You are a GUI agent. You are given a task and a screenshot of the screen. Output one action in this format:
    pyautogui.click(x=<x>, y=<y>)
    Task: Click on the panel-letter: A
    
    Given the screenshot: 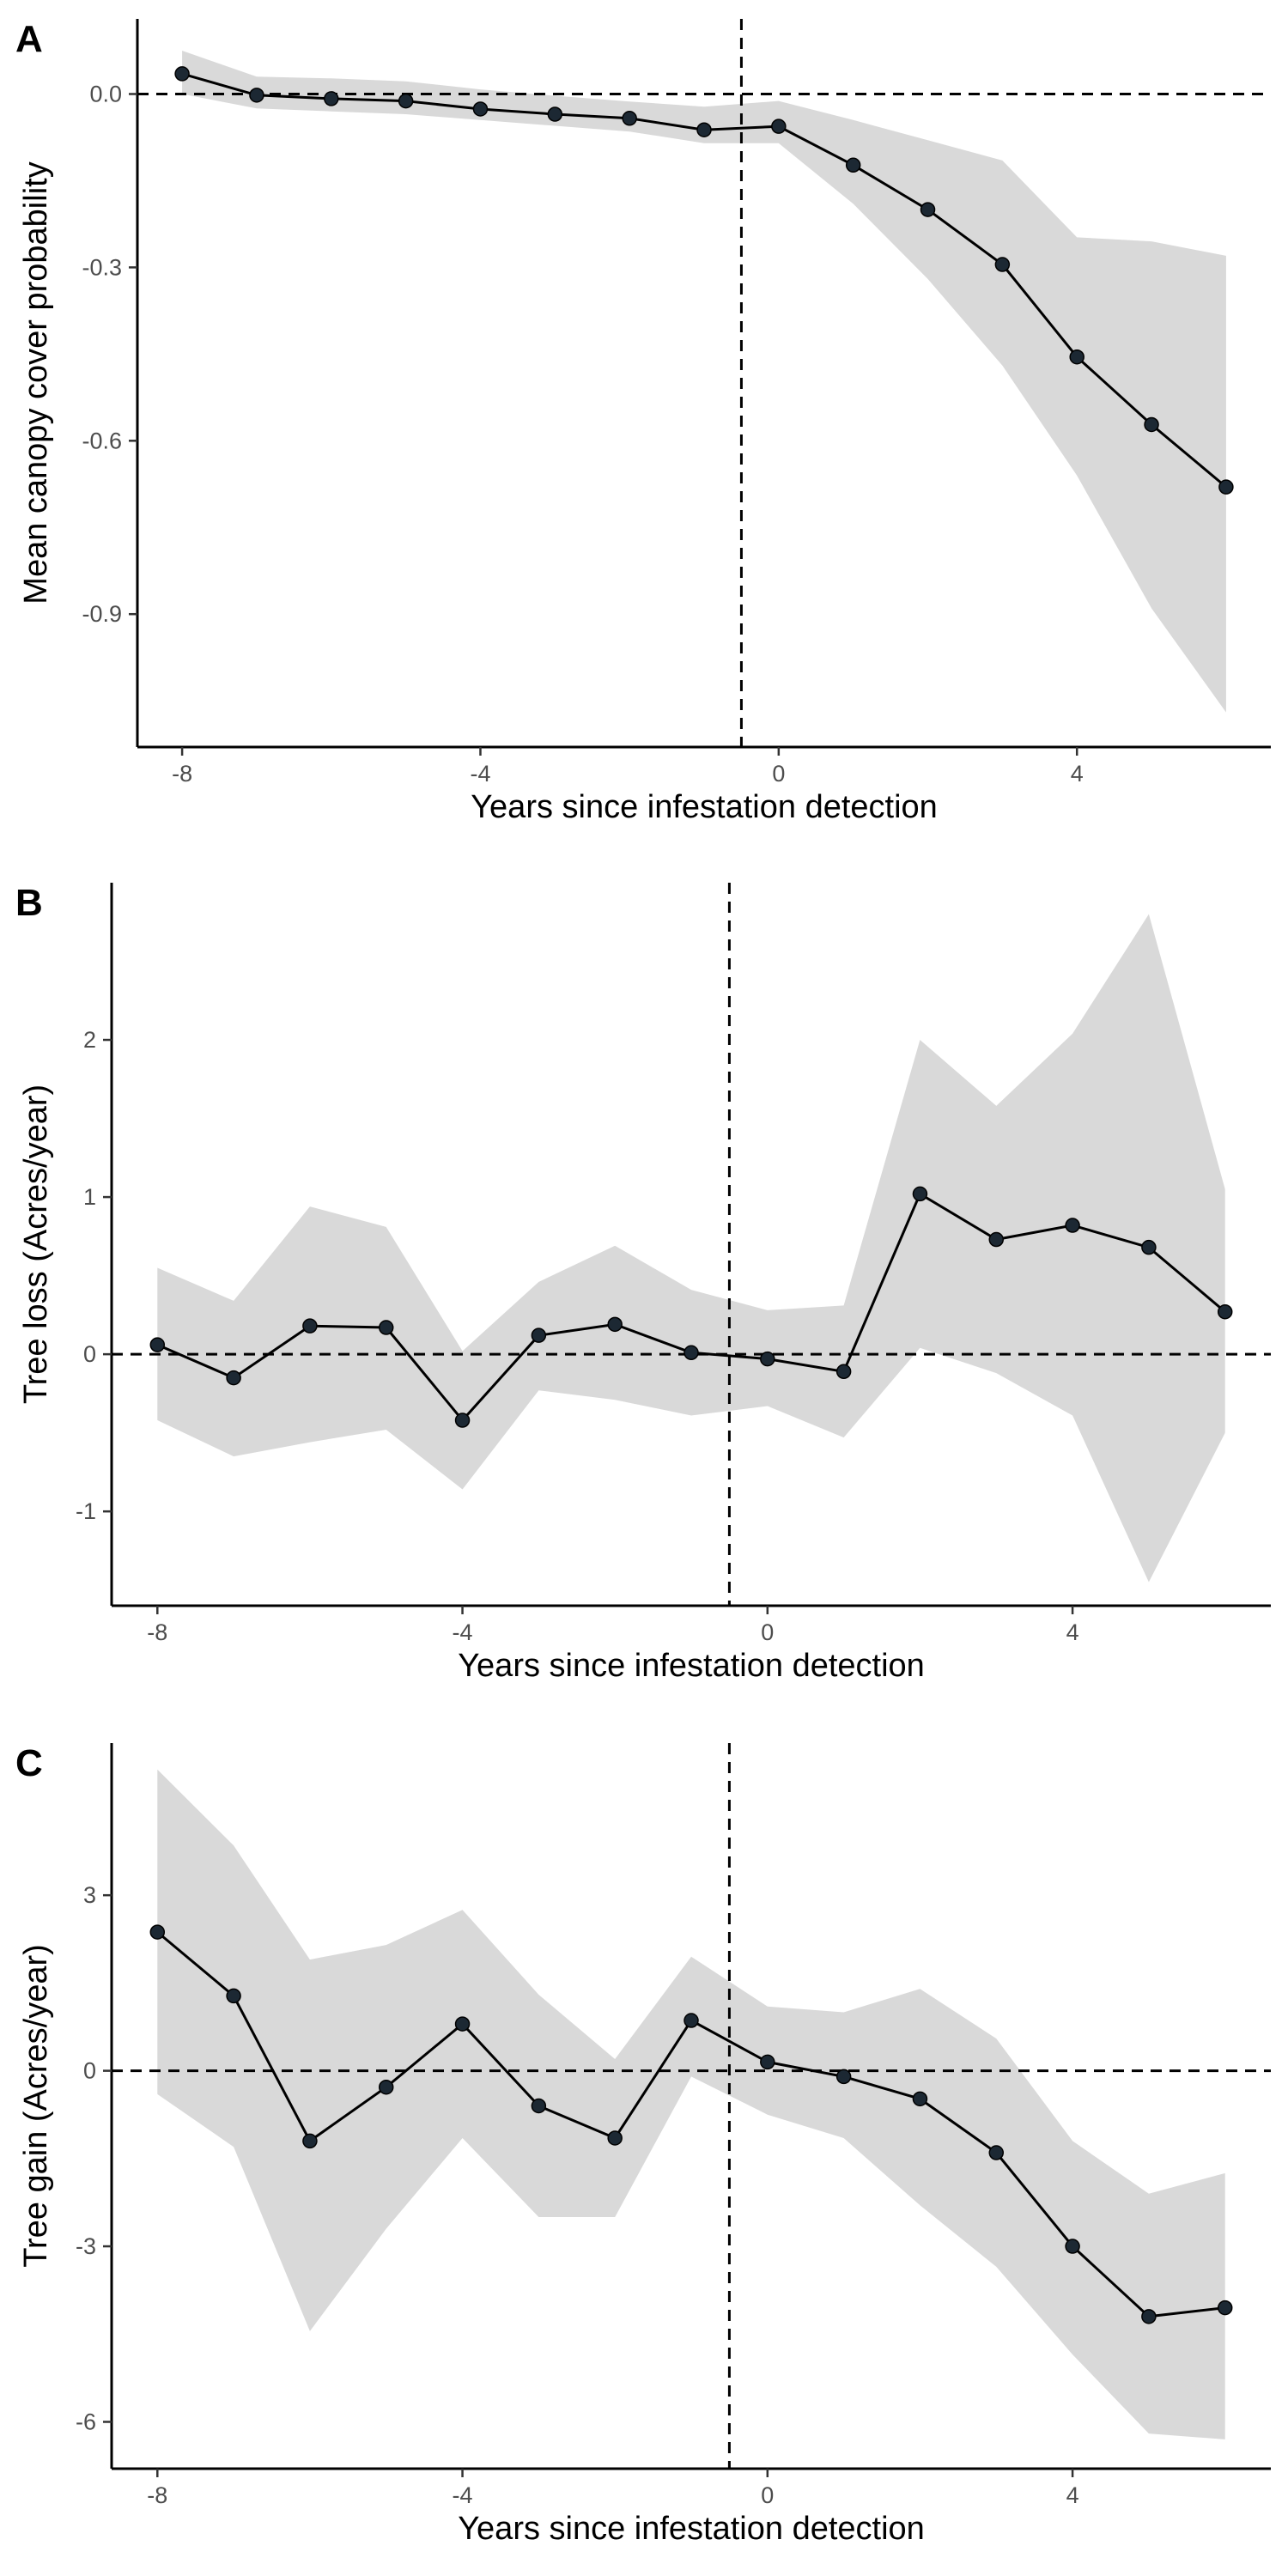 What is the action you would take?
    pyautogui.click(x=29, y=39)
    